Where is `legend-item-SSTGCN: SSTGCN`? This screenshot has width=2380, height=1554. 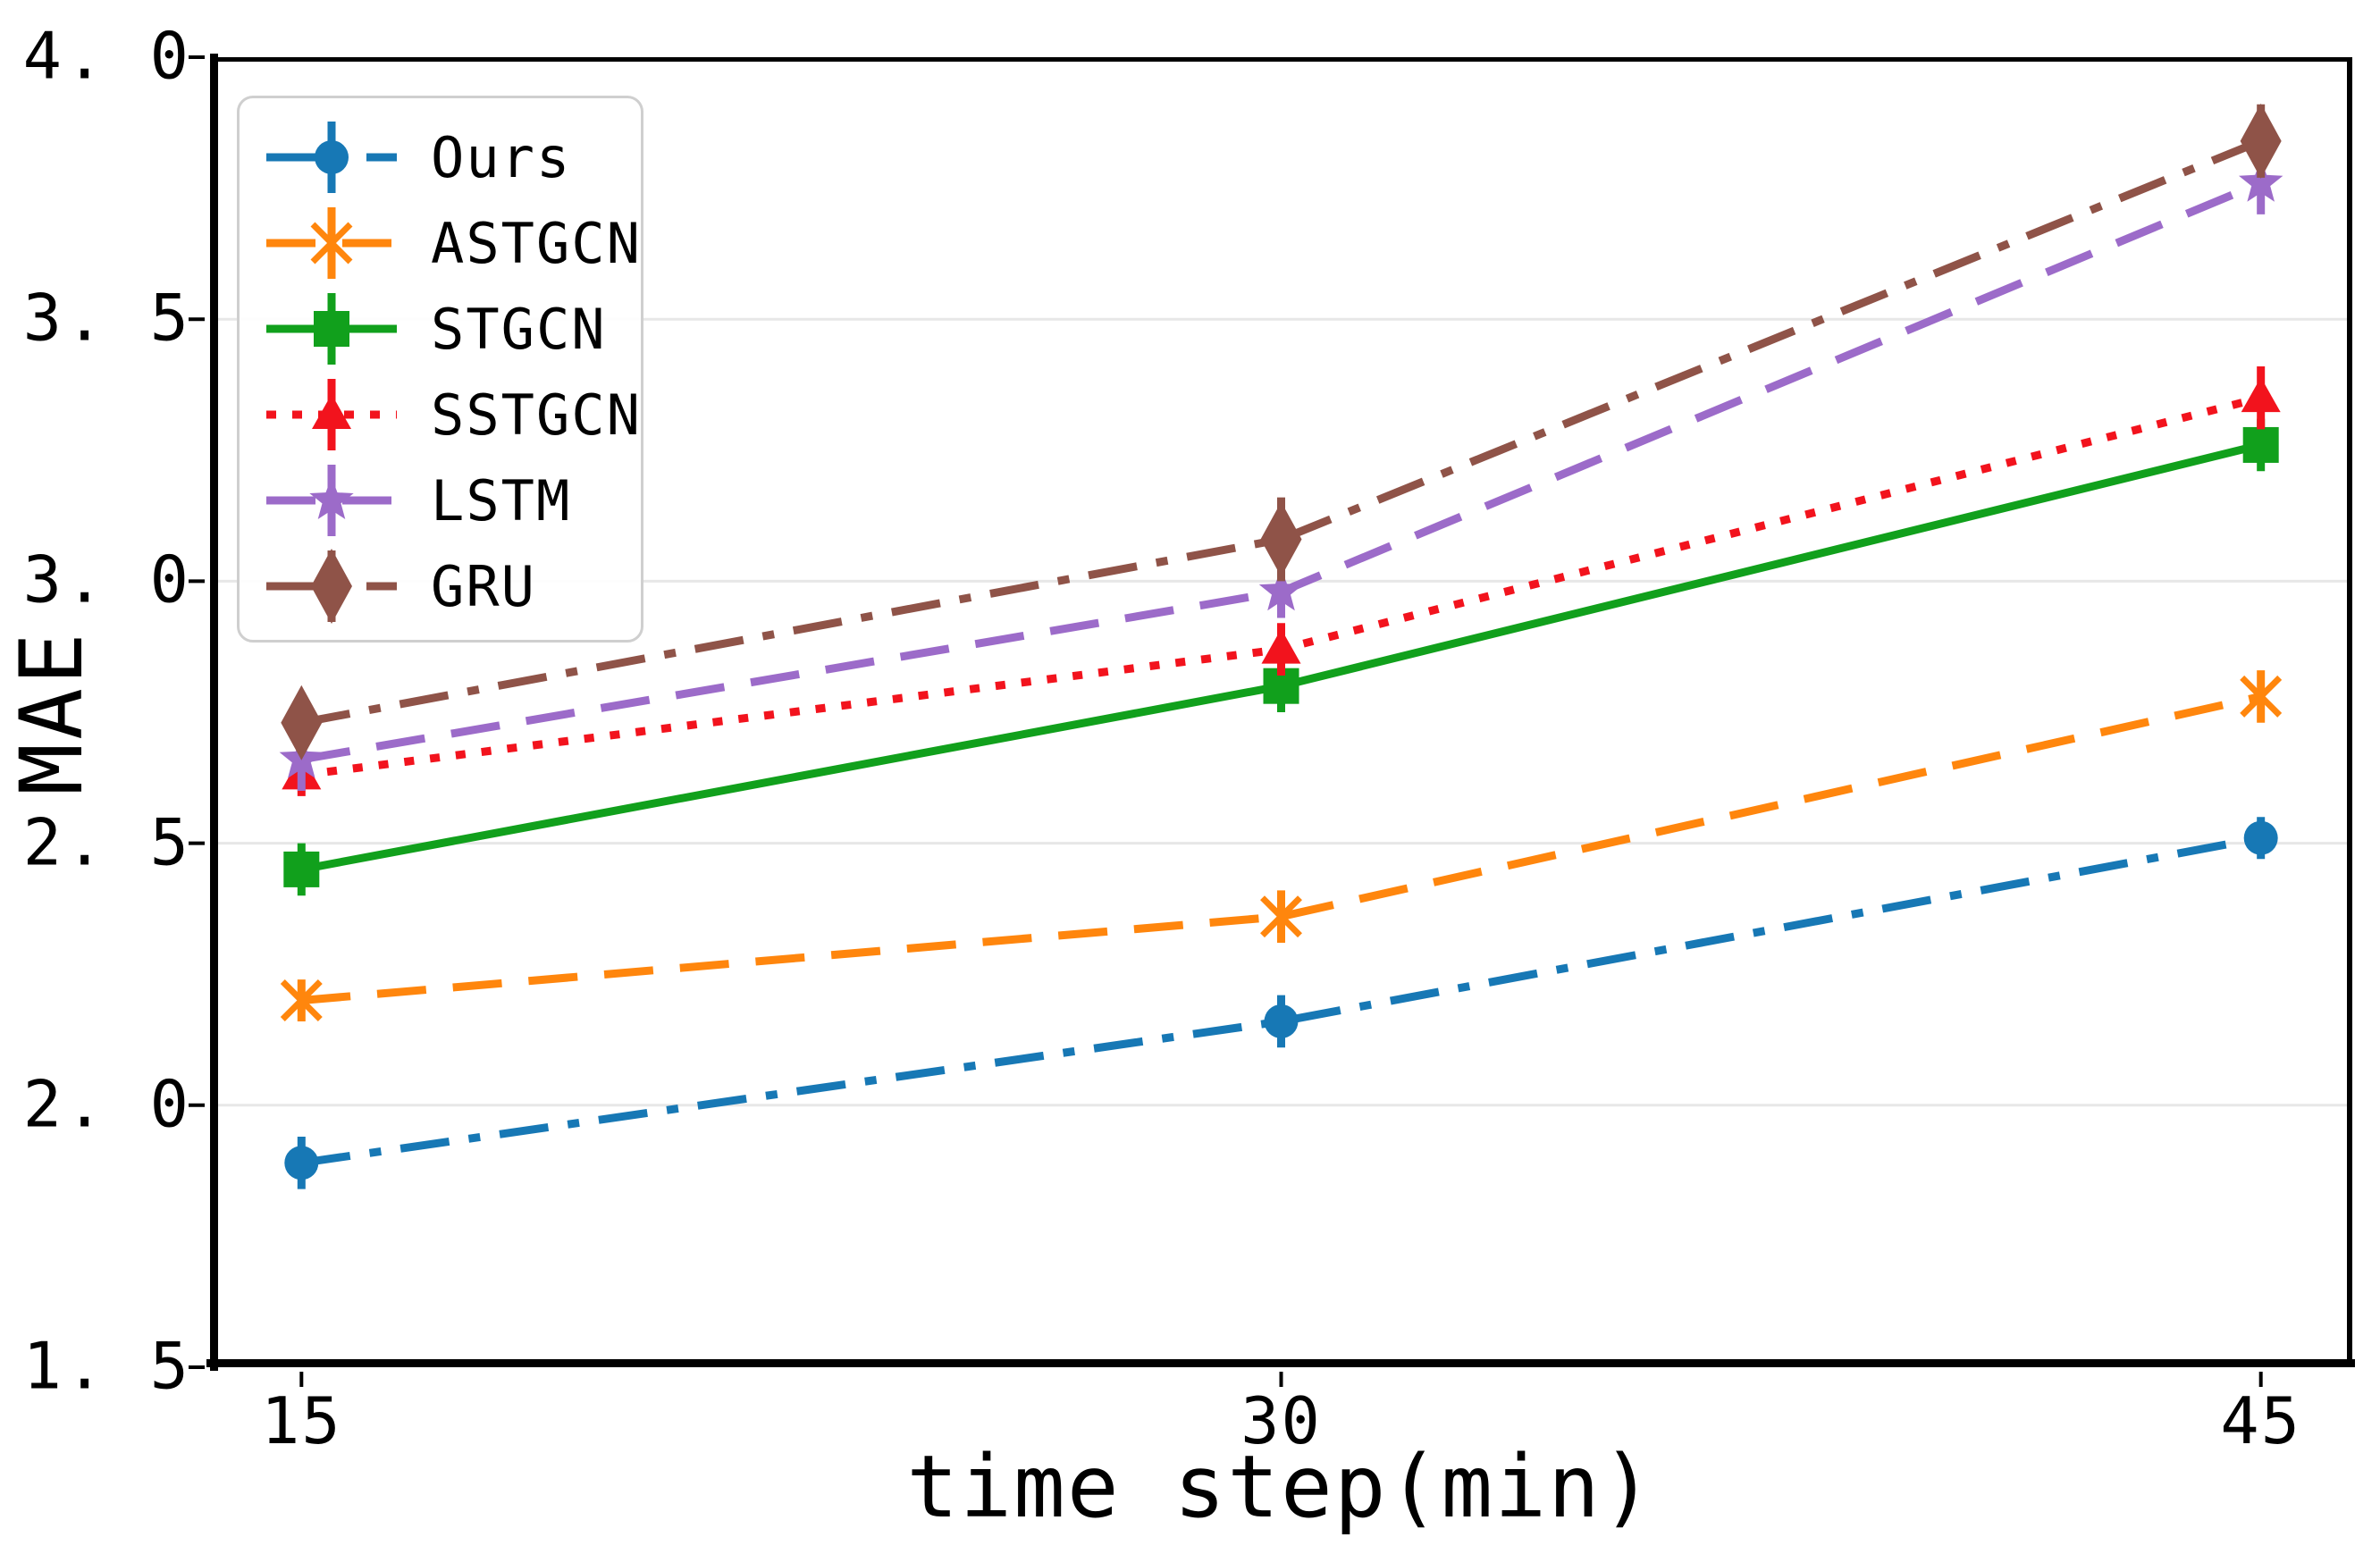
legend-item-SSTGCN: SSTGCN is located at coordinates (453, 415).